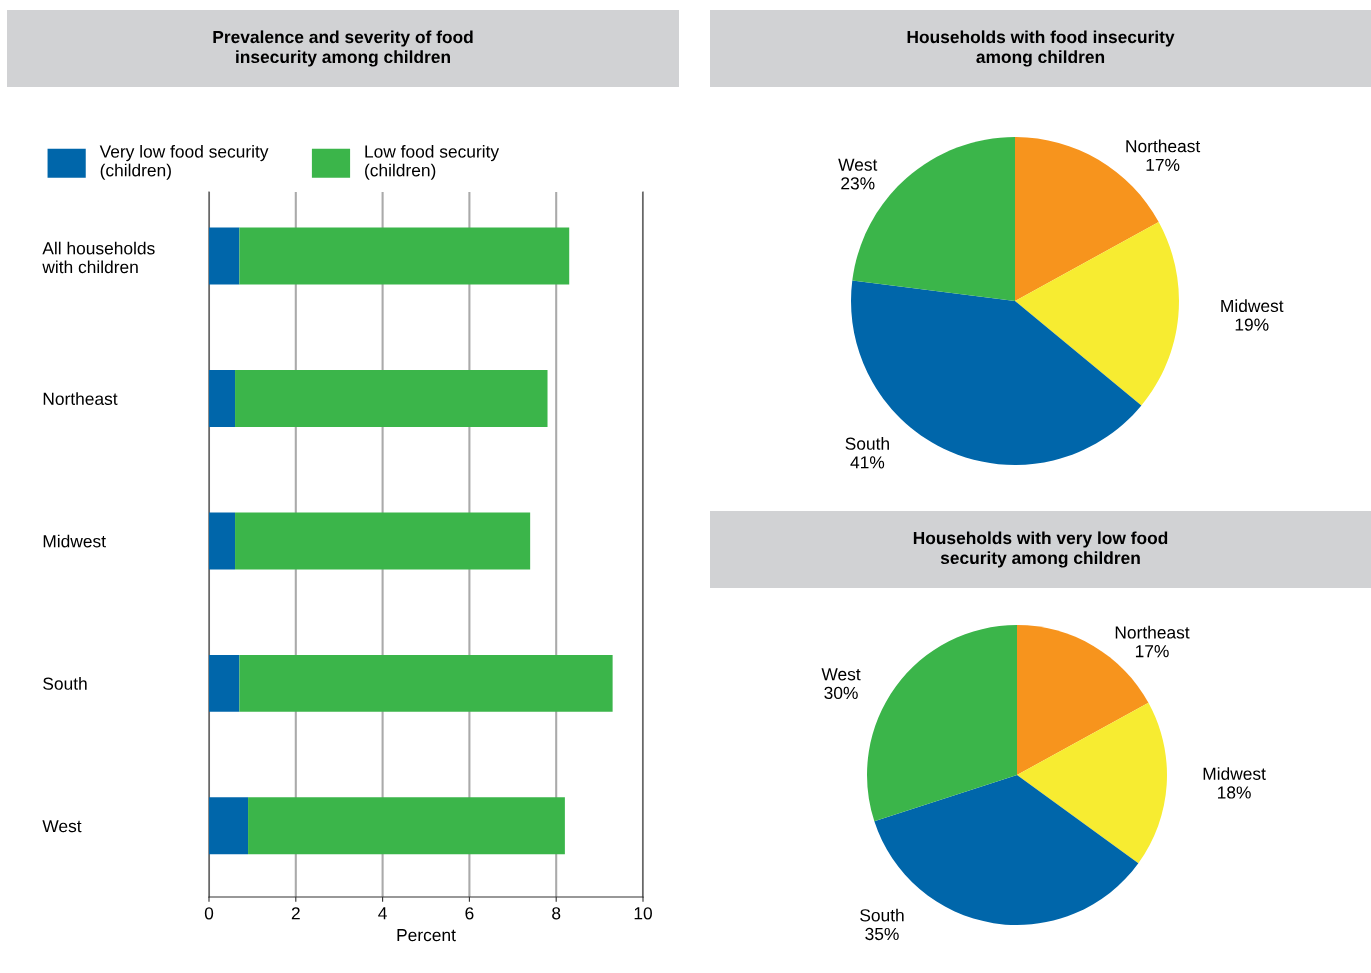 The image size is (1371, 973). Describe the element at coordinates (432, 162) in the screenshot. I see `legend-label: Low food security (children)` at that location.